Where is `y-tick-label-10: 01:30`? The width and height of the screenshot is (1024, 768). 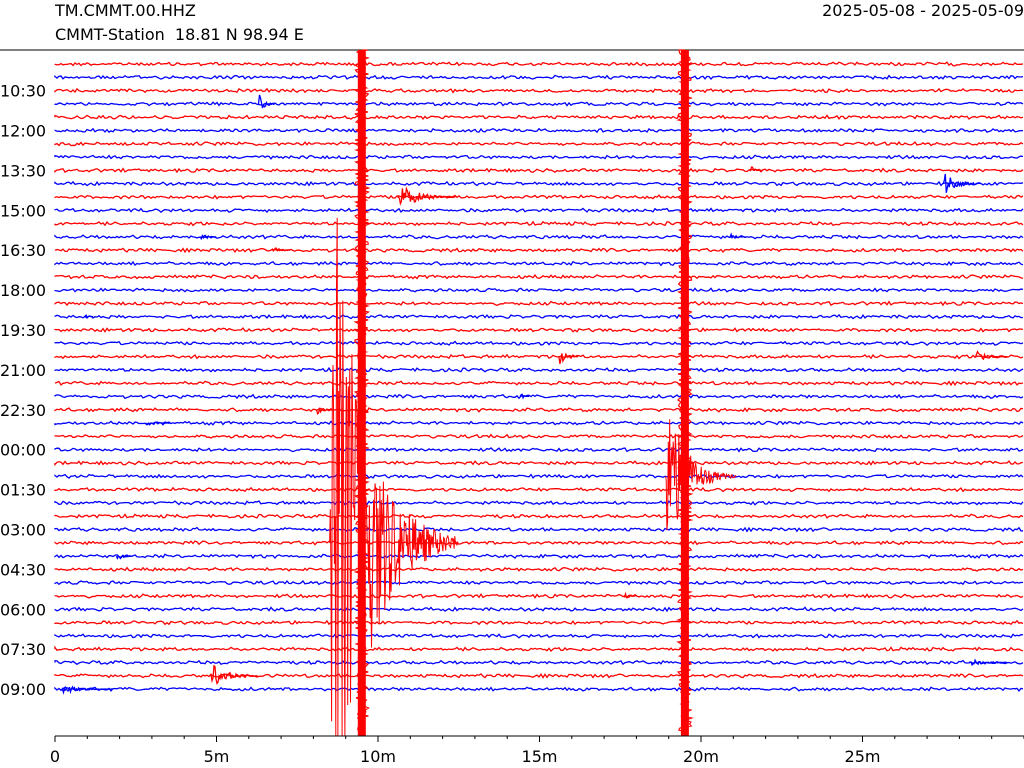
y-tick-label-10: 01:30 is located at coordinates (23, 490).